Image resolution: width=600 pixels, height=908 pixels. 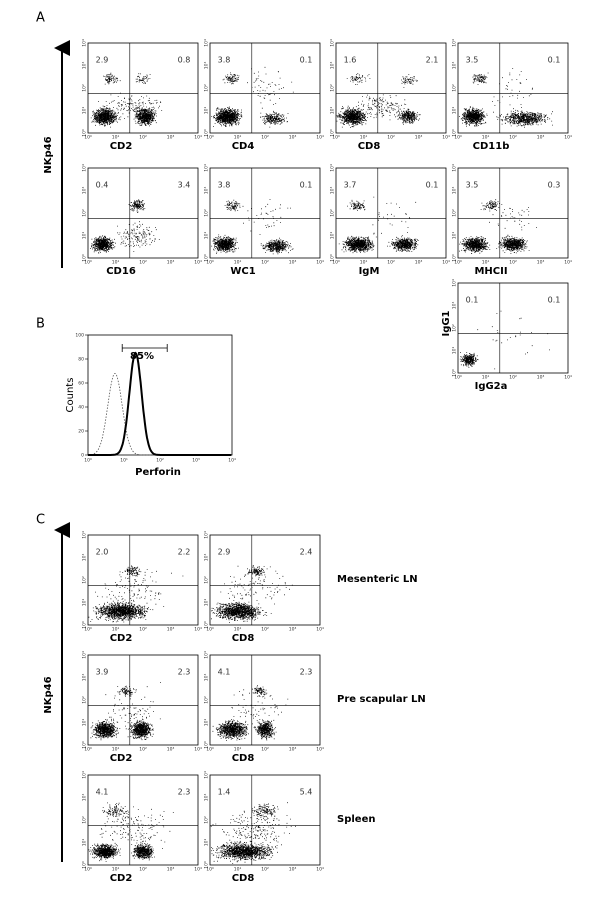 What do you see at coordinates (377, 579) in the screenshot?
I see `row-label: Mesenteric LN` at bounding box center [377, 579].